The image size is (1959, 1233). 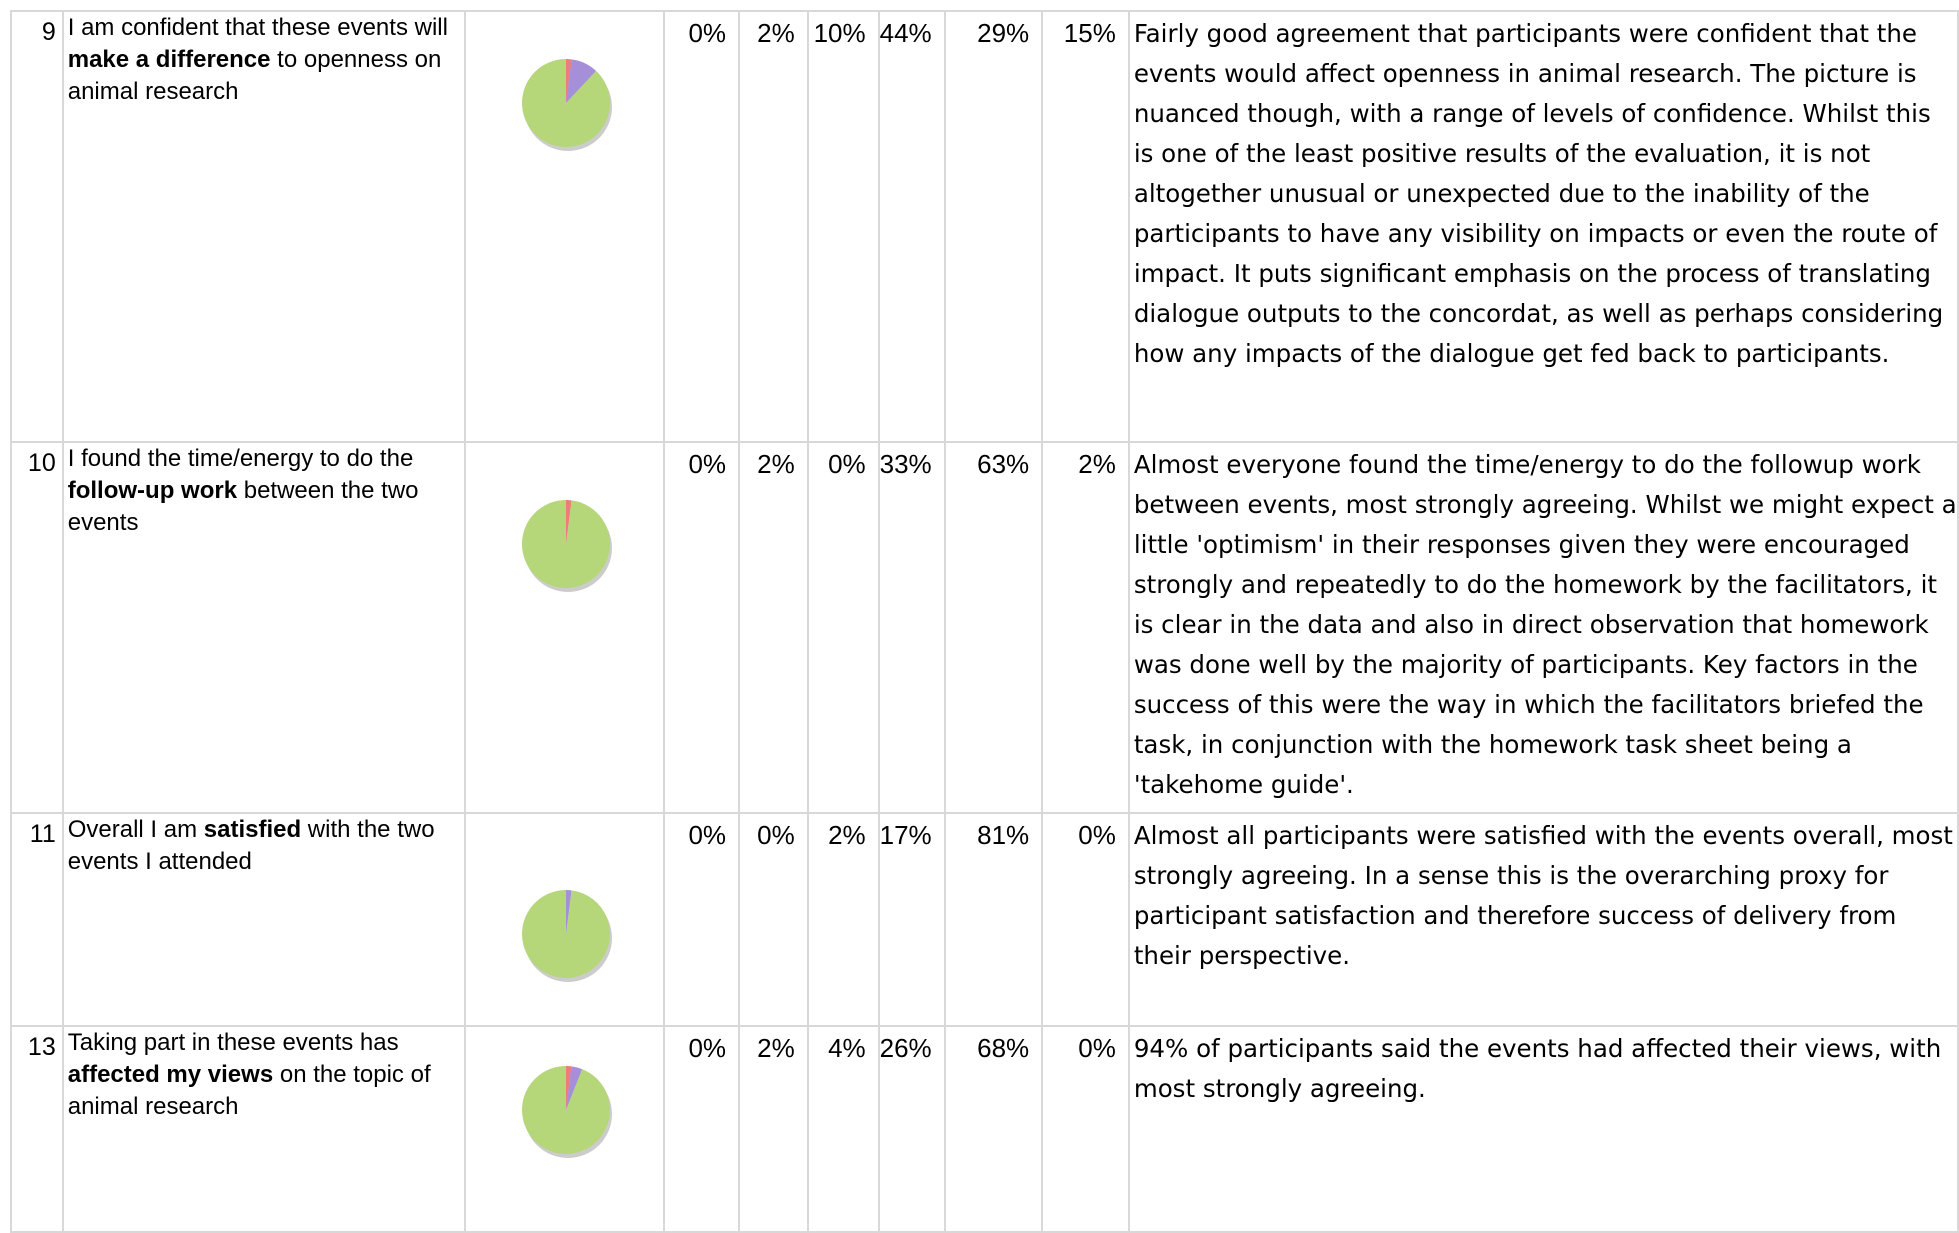 I want to click on cell: 33%, so click(x=911, y=627).